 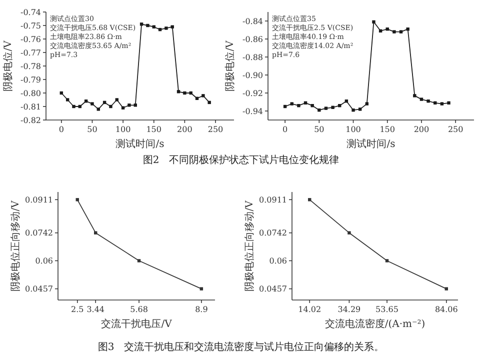 I want to click on y-tick-label: -0.86, so click(x=252, y=39).